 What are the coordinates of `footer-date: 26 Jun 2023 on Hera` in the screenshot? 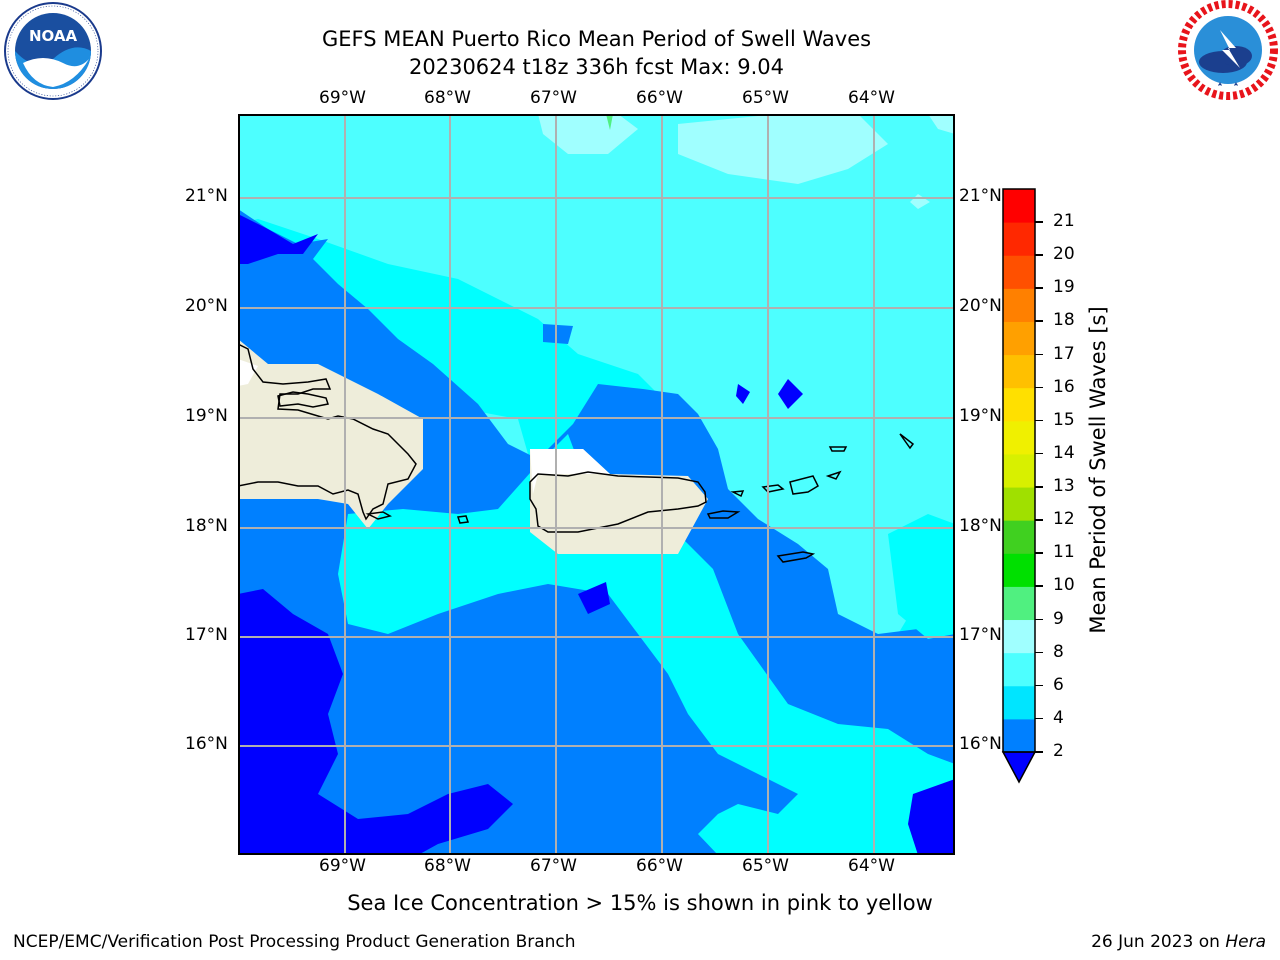 It's located at (1178, 942).